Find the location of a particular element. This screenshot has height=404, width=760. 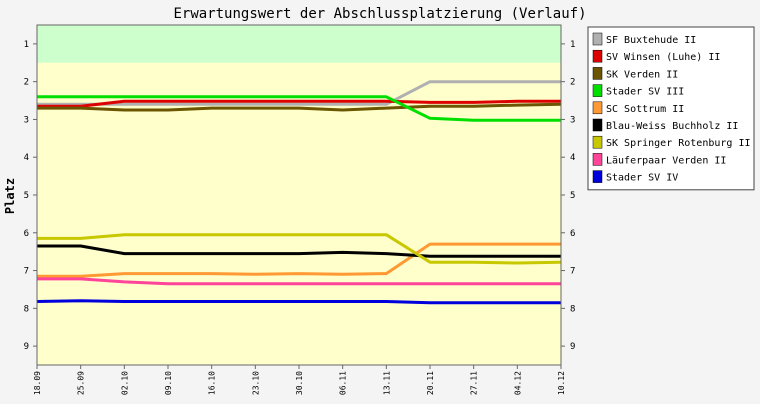

legend-label: SF Buxtehude II is located at coordinates (651, 40).